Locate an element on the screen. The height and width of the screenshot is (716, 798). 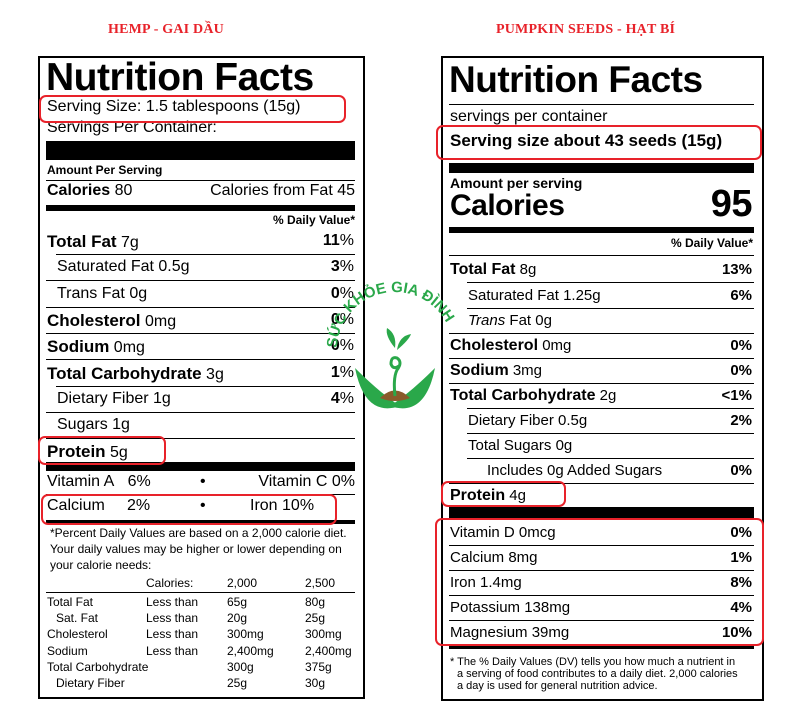
pumpkin-nutrient-amount: 0.5g is located at coordinates (573, 420).